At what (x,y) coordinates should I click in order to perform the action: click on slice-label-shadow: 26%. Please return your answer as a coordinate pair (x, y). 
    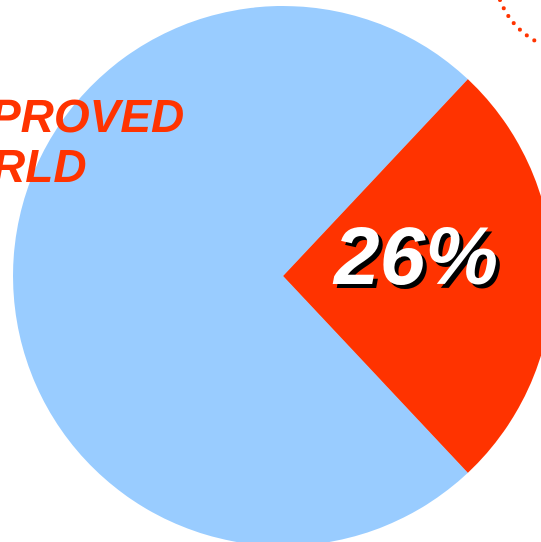
    Looking at the image, I should click on (419, 260).